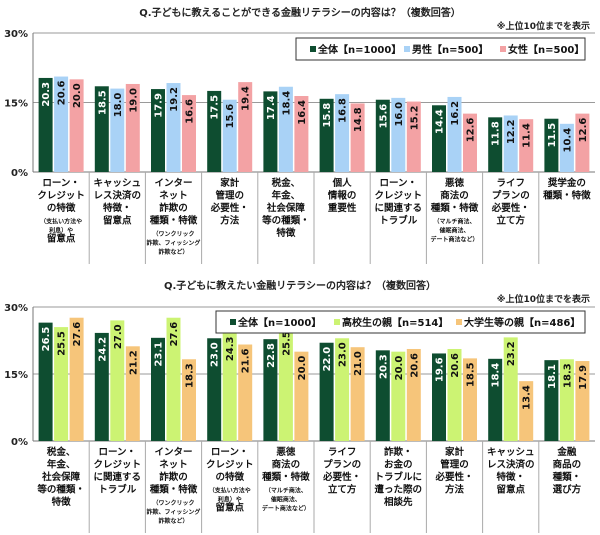  I want to click on x-tick-label: 税金、年金、社会保障等の種類・特徴, so click(285, 208).